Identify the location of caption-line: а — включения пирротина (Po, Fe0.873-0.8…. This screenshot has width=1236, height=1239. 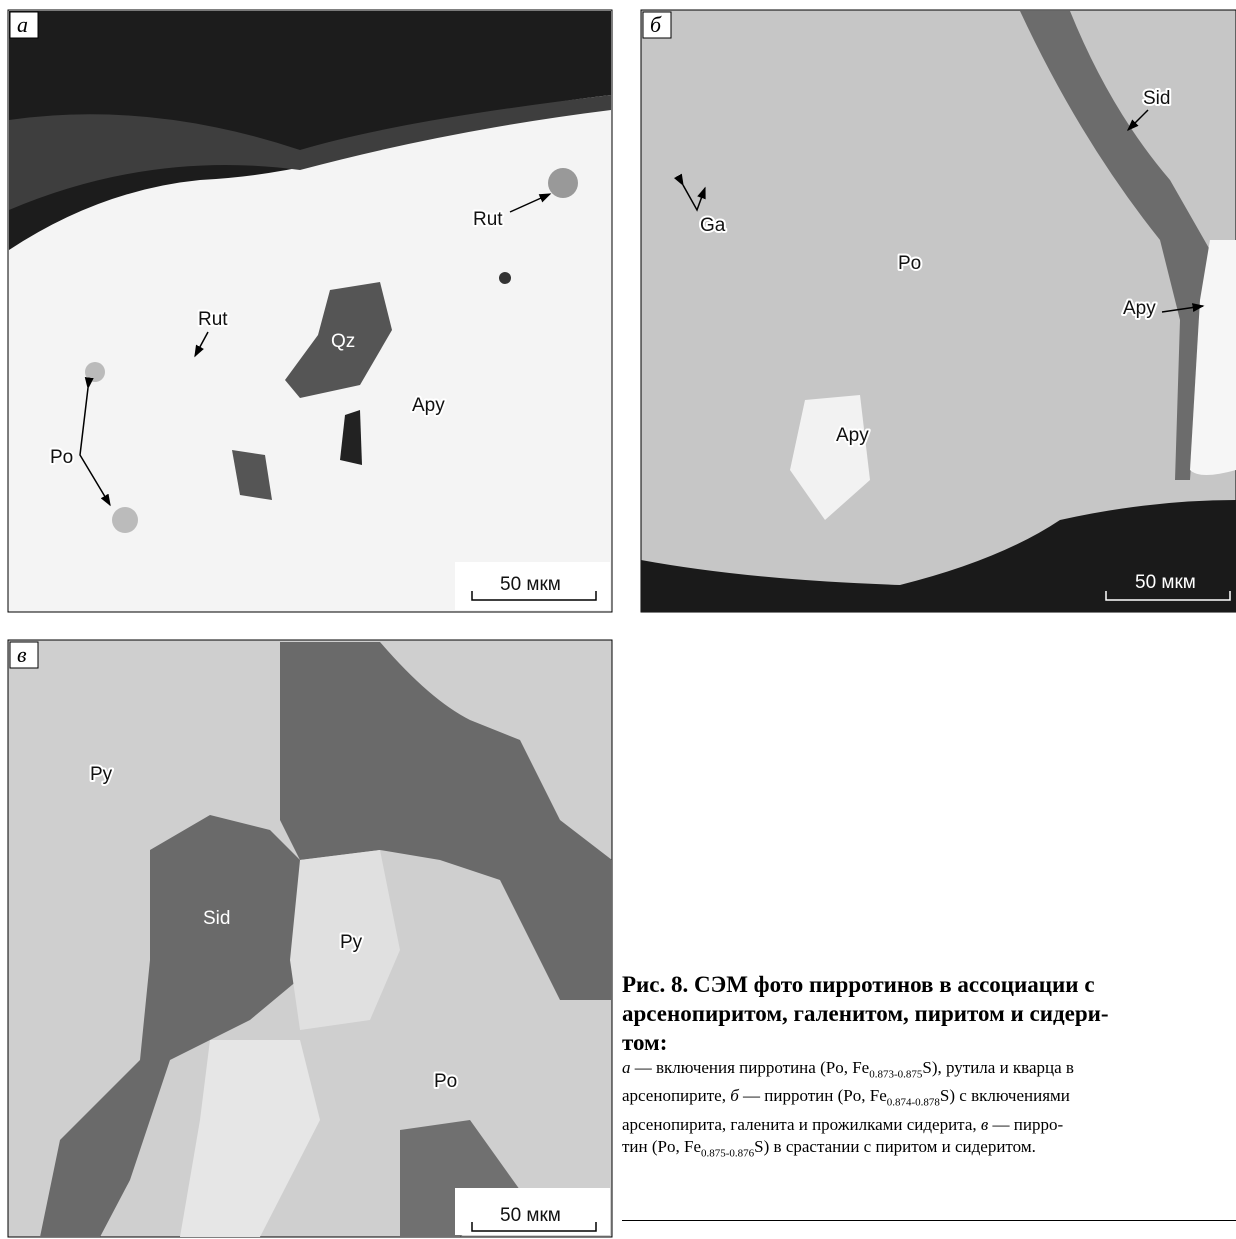
(929, 1071).